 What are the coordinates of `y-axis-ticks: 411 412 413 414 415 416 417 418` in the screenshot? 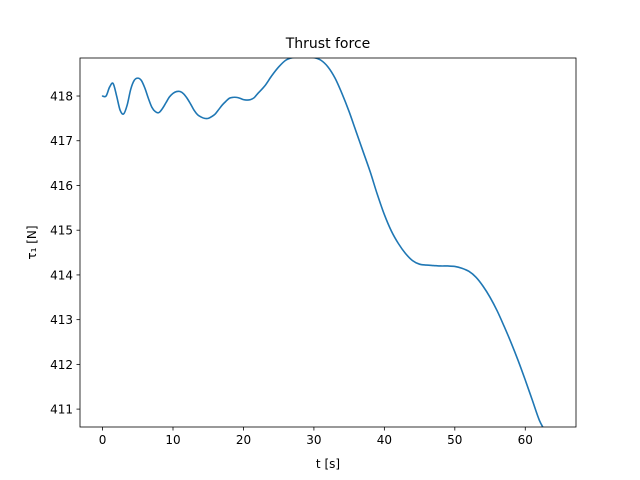 It's located at (65, 253).